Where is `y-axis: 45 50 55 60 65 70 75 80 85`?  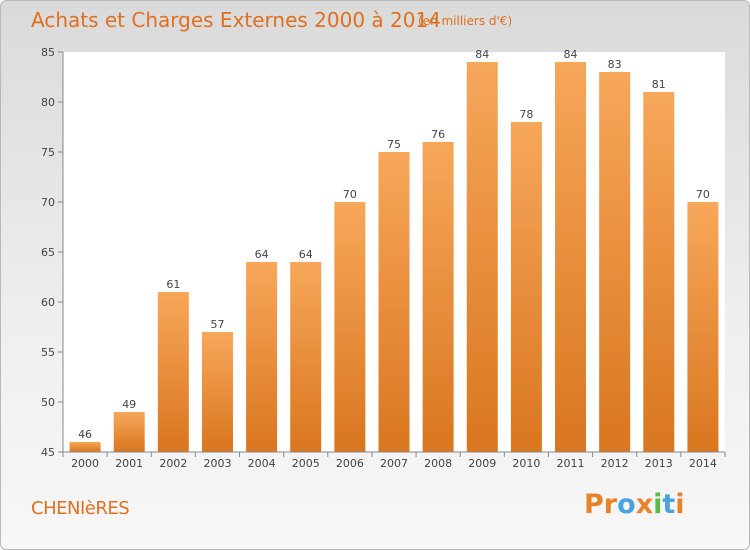
y-axis: 45 50 55 60 65 70 75 80 85 is located at coordinates (52, 252).